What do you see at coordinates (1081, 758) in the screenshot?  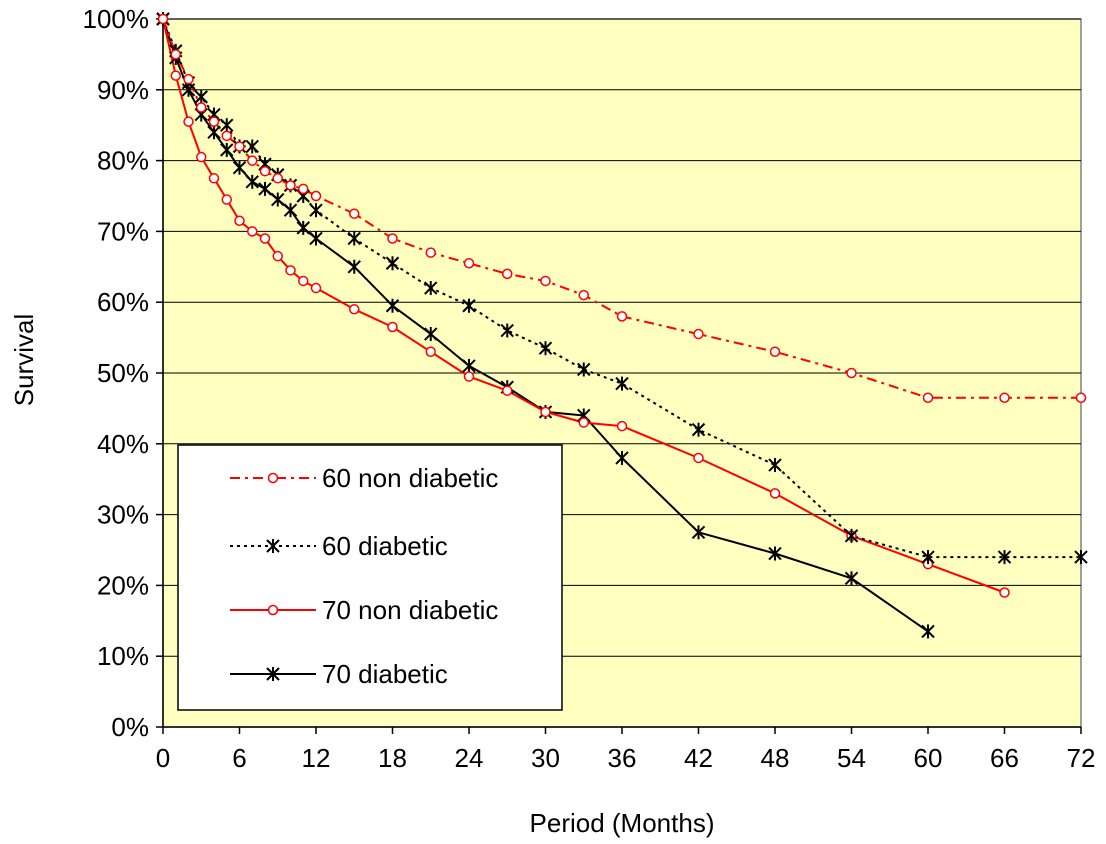 I see `x-tick-label: 72` at bounding box center [1081, 758].